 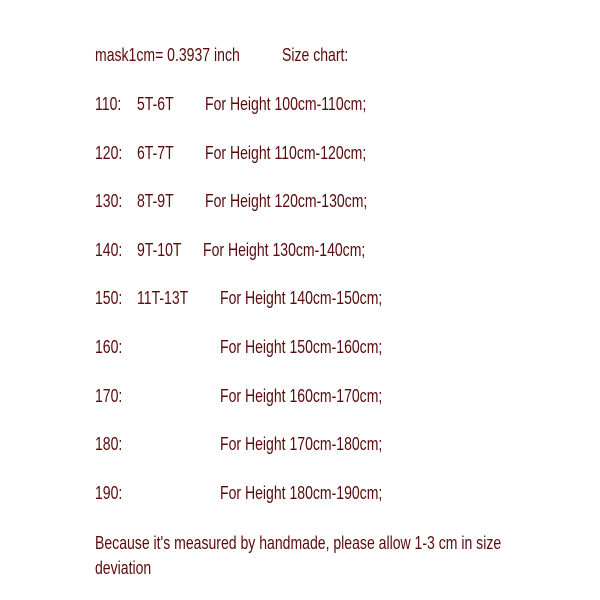 What do you see at coordinates (109, 152) in the screenshot?
I see `row-size: 120:` at bounding box center [109, 152].